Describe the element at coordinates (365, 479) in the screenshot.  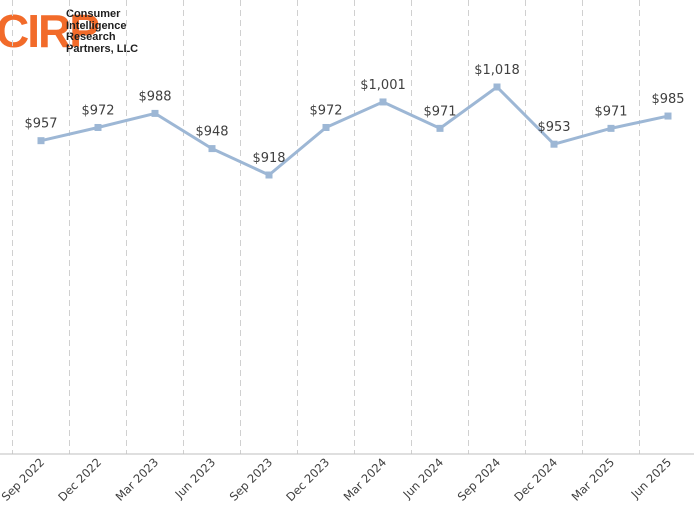
I see `x-tick-label: Mar 2024` at that location.